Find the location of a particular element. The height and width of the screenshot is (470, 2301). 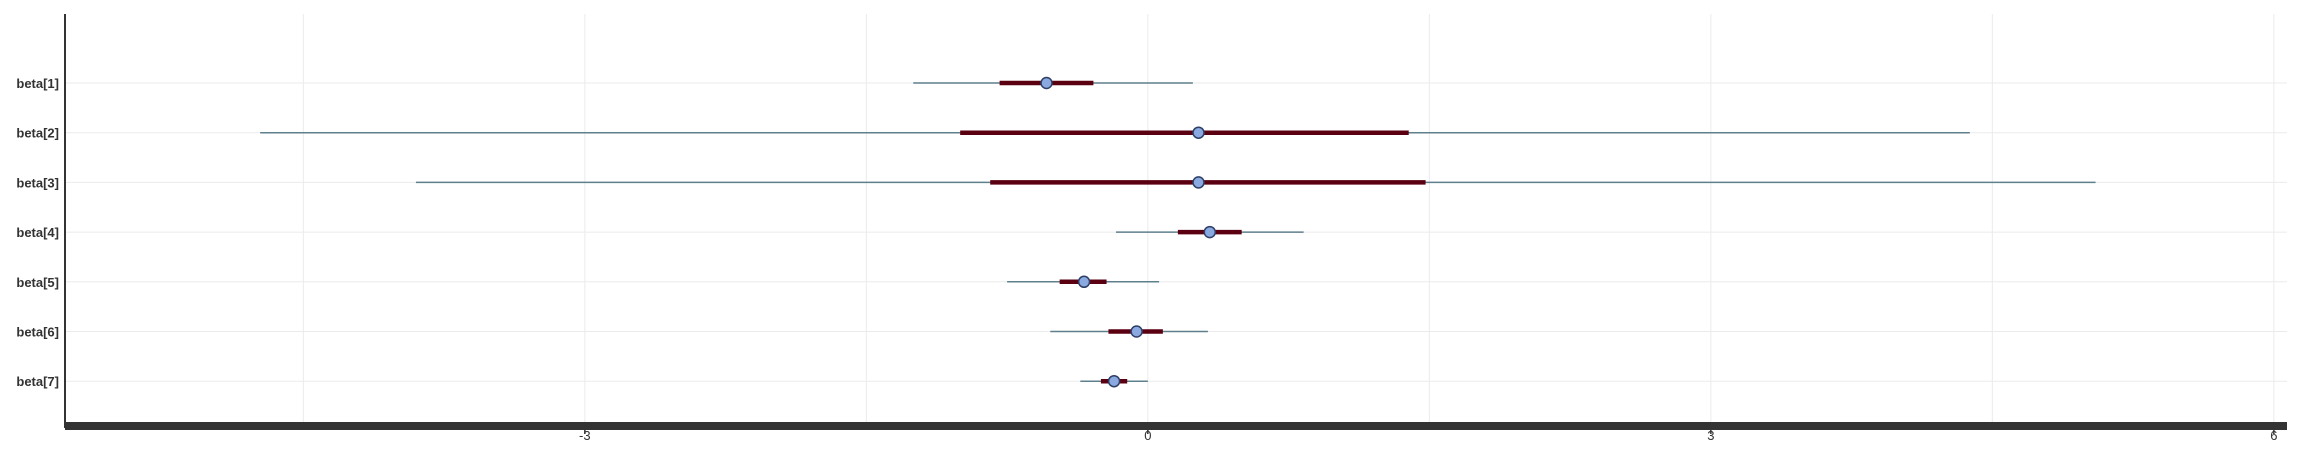

parameter-label: beta[3] is located at coordinates (37, 182).